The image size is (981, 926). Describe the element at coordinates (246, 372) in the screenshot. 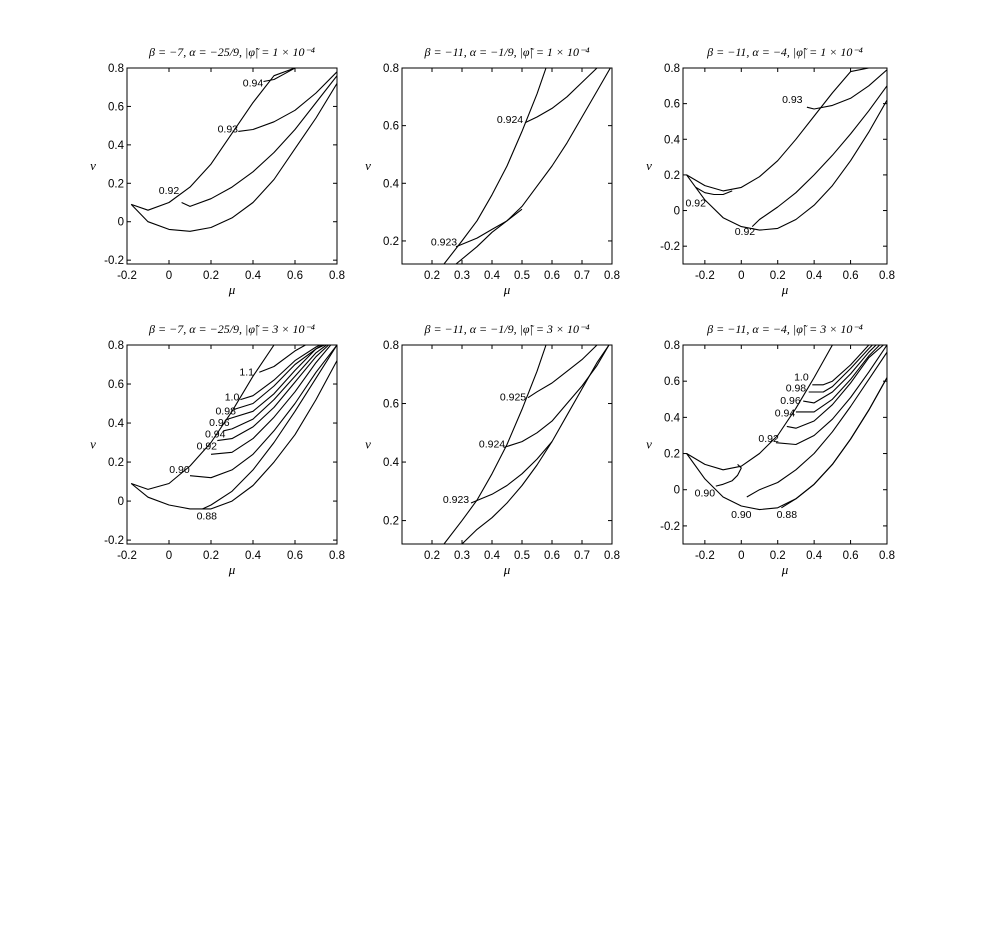

I see `contour-label: 1.1` at that location.